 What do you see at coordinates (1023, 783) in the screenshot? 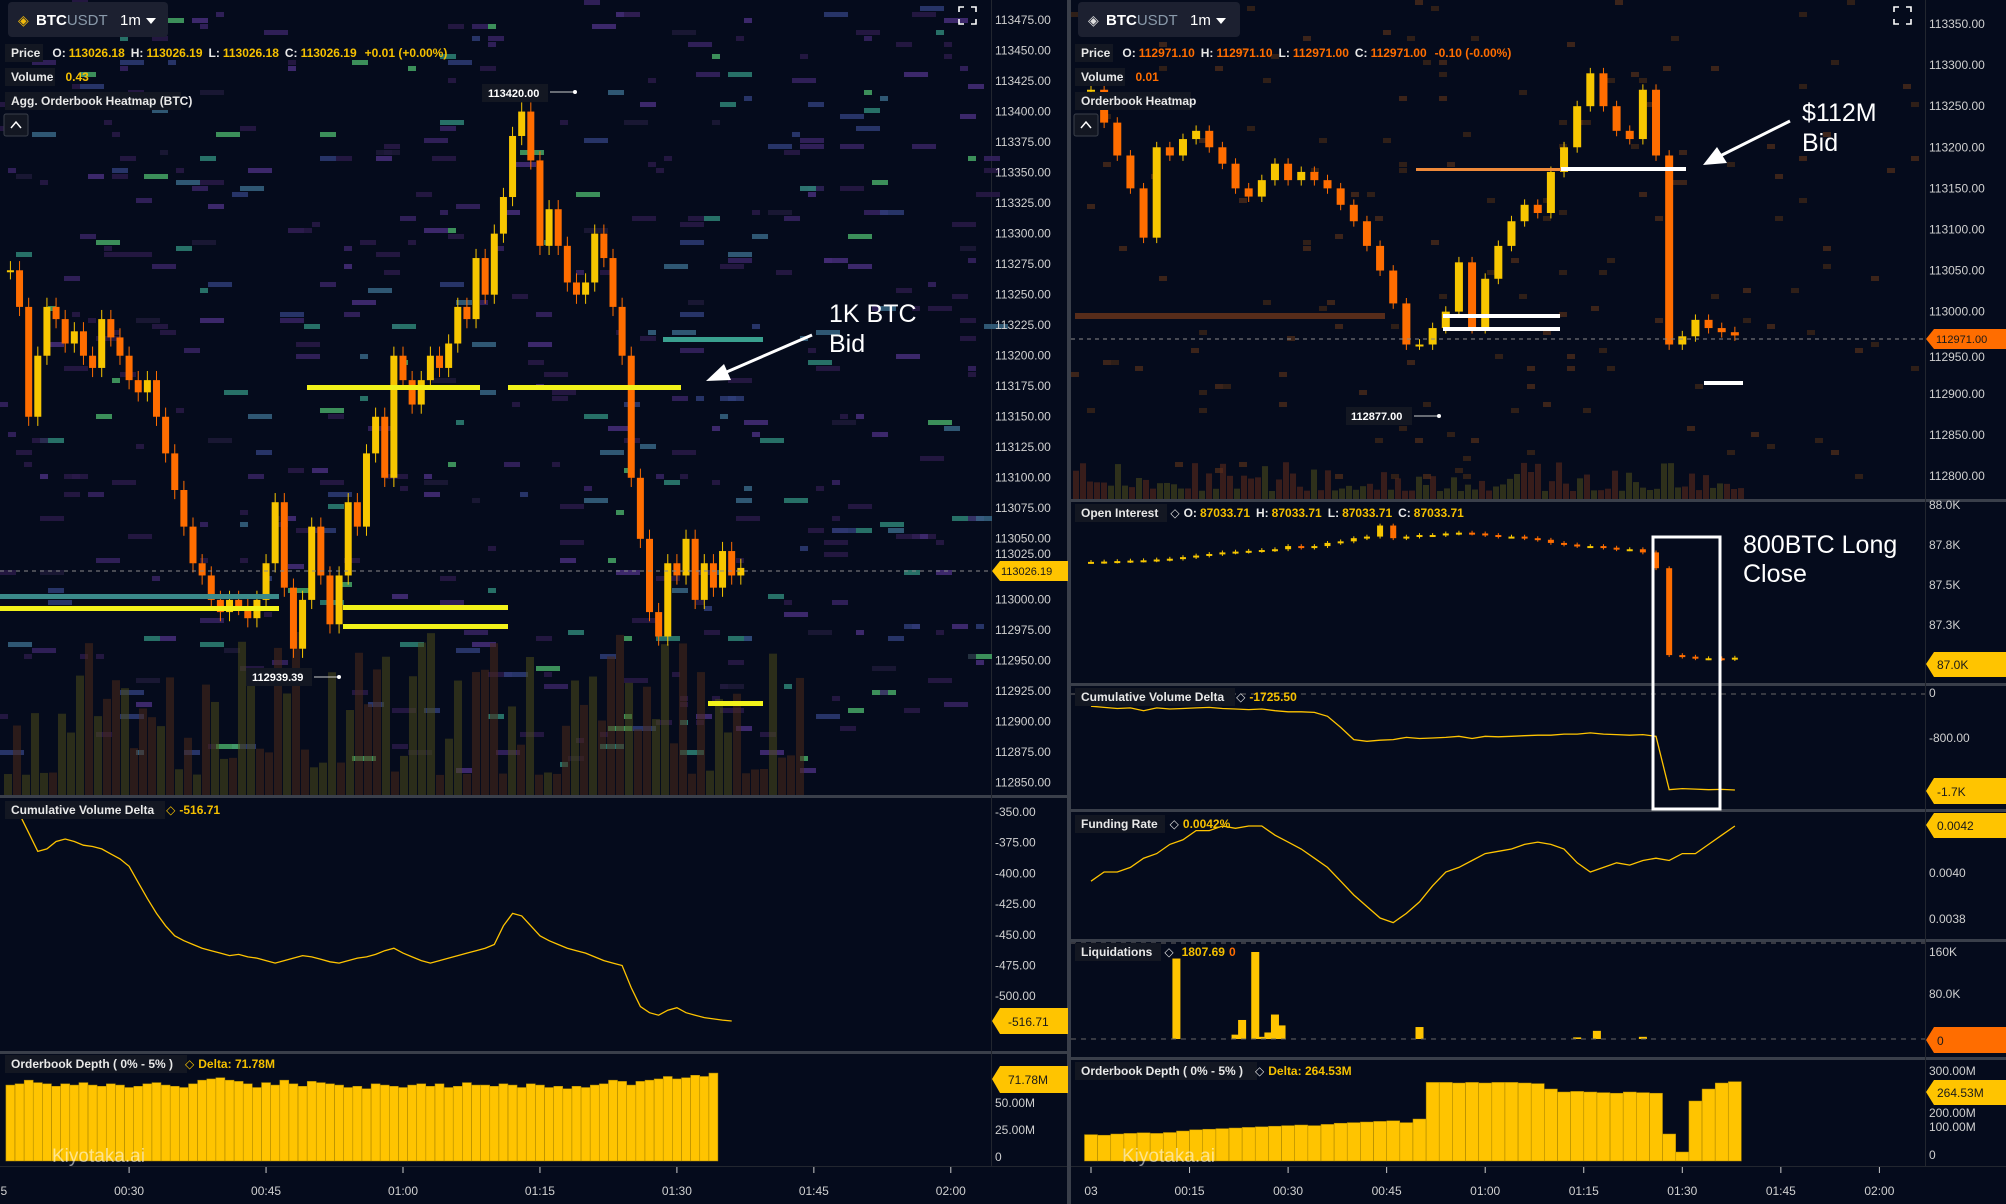
I see `price-tick-left: 112850.00` at bounding box center [1023, 783].